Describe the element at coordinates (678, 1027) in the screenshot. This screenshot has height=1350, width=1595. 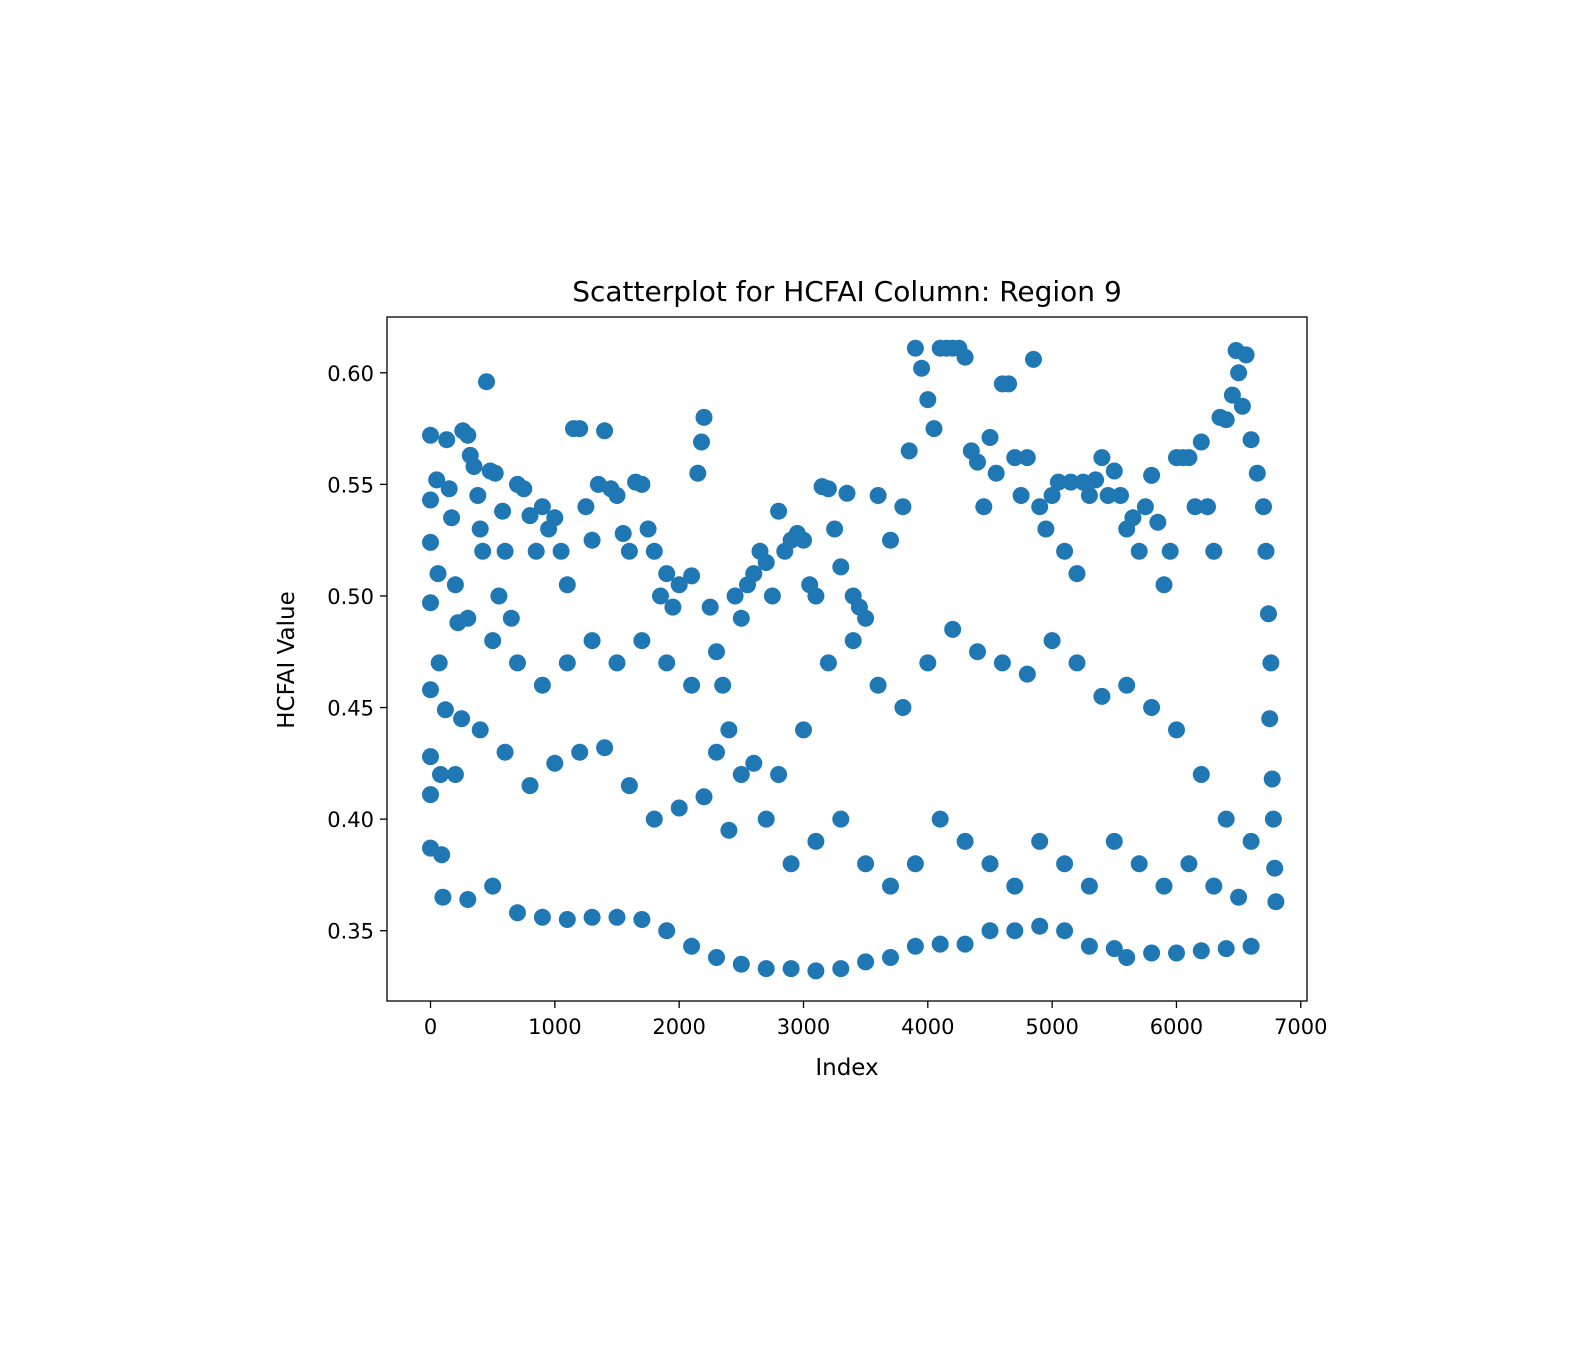
I see `x-tick-label: 2000` at that location.